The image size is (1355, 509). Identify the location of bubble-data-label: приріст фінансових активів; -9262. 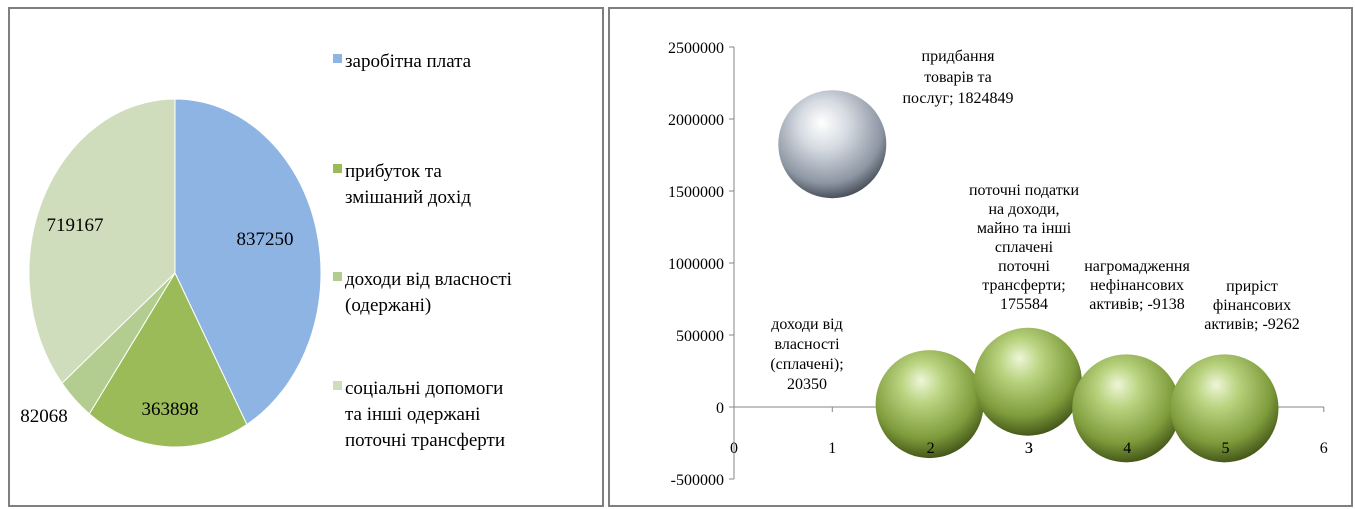
(1252, 305).